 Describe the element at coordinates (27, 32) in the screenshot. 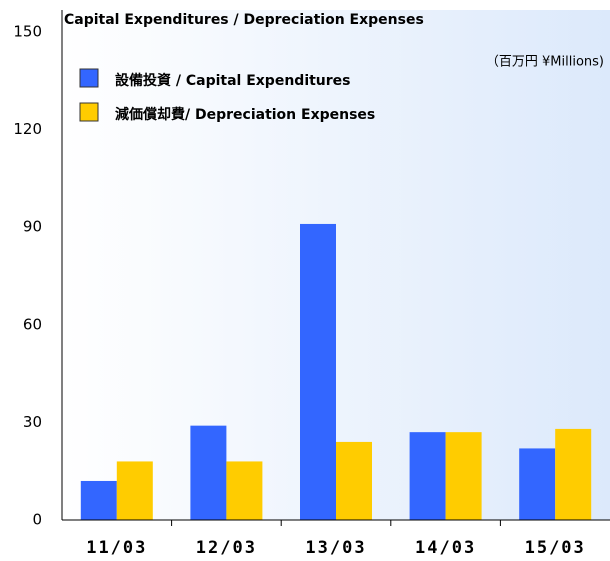

I see `y-tick-label: 150` at that location.